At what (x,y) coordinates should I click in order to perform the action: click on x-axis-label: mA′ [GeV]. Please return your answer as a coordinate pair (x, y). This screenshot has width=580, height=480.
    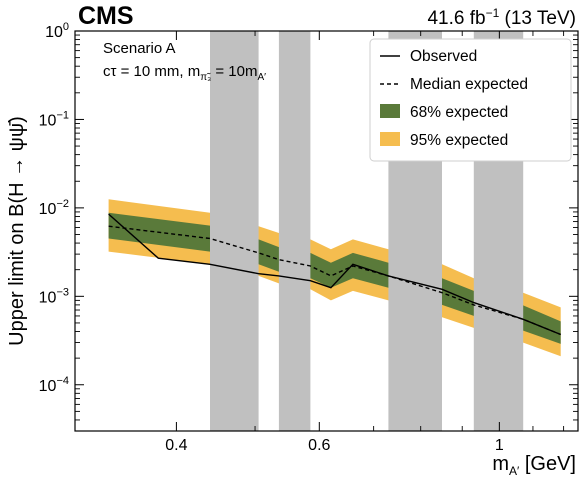
    Looking at the image, I should click on (534, 465).